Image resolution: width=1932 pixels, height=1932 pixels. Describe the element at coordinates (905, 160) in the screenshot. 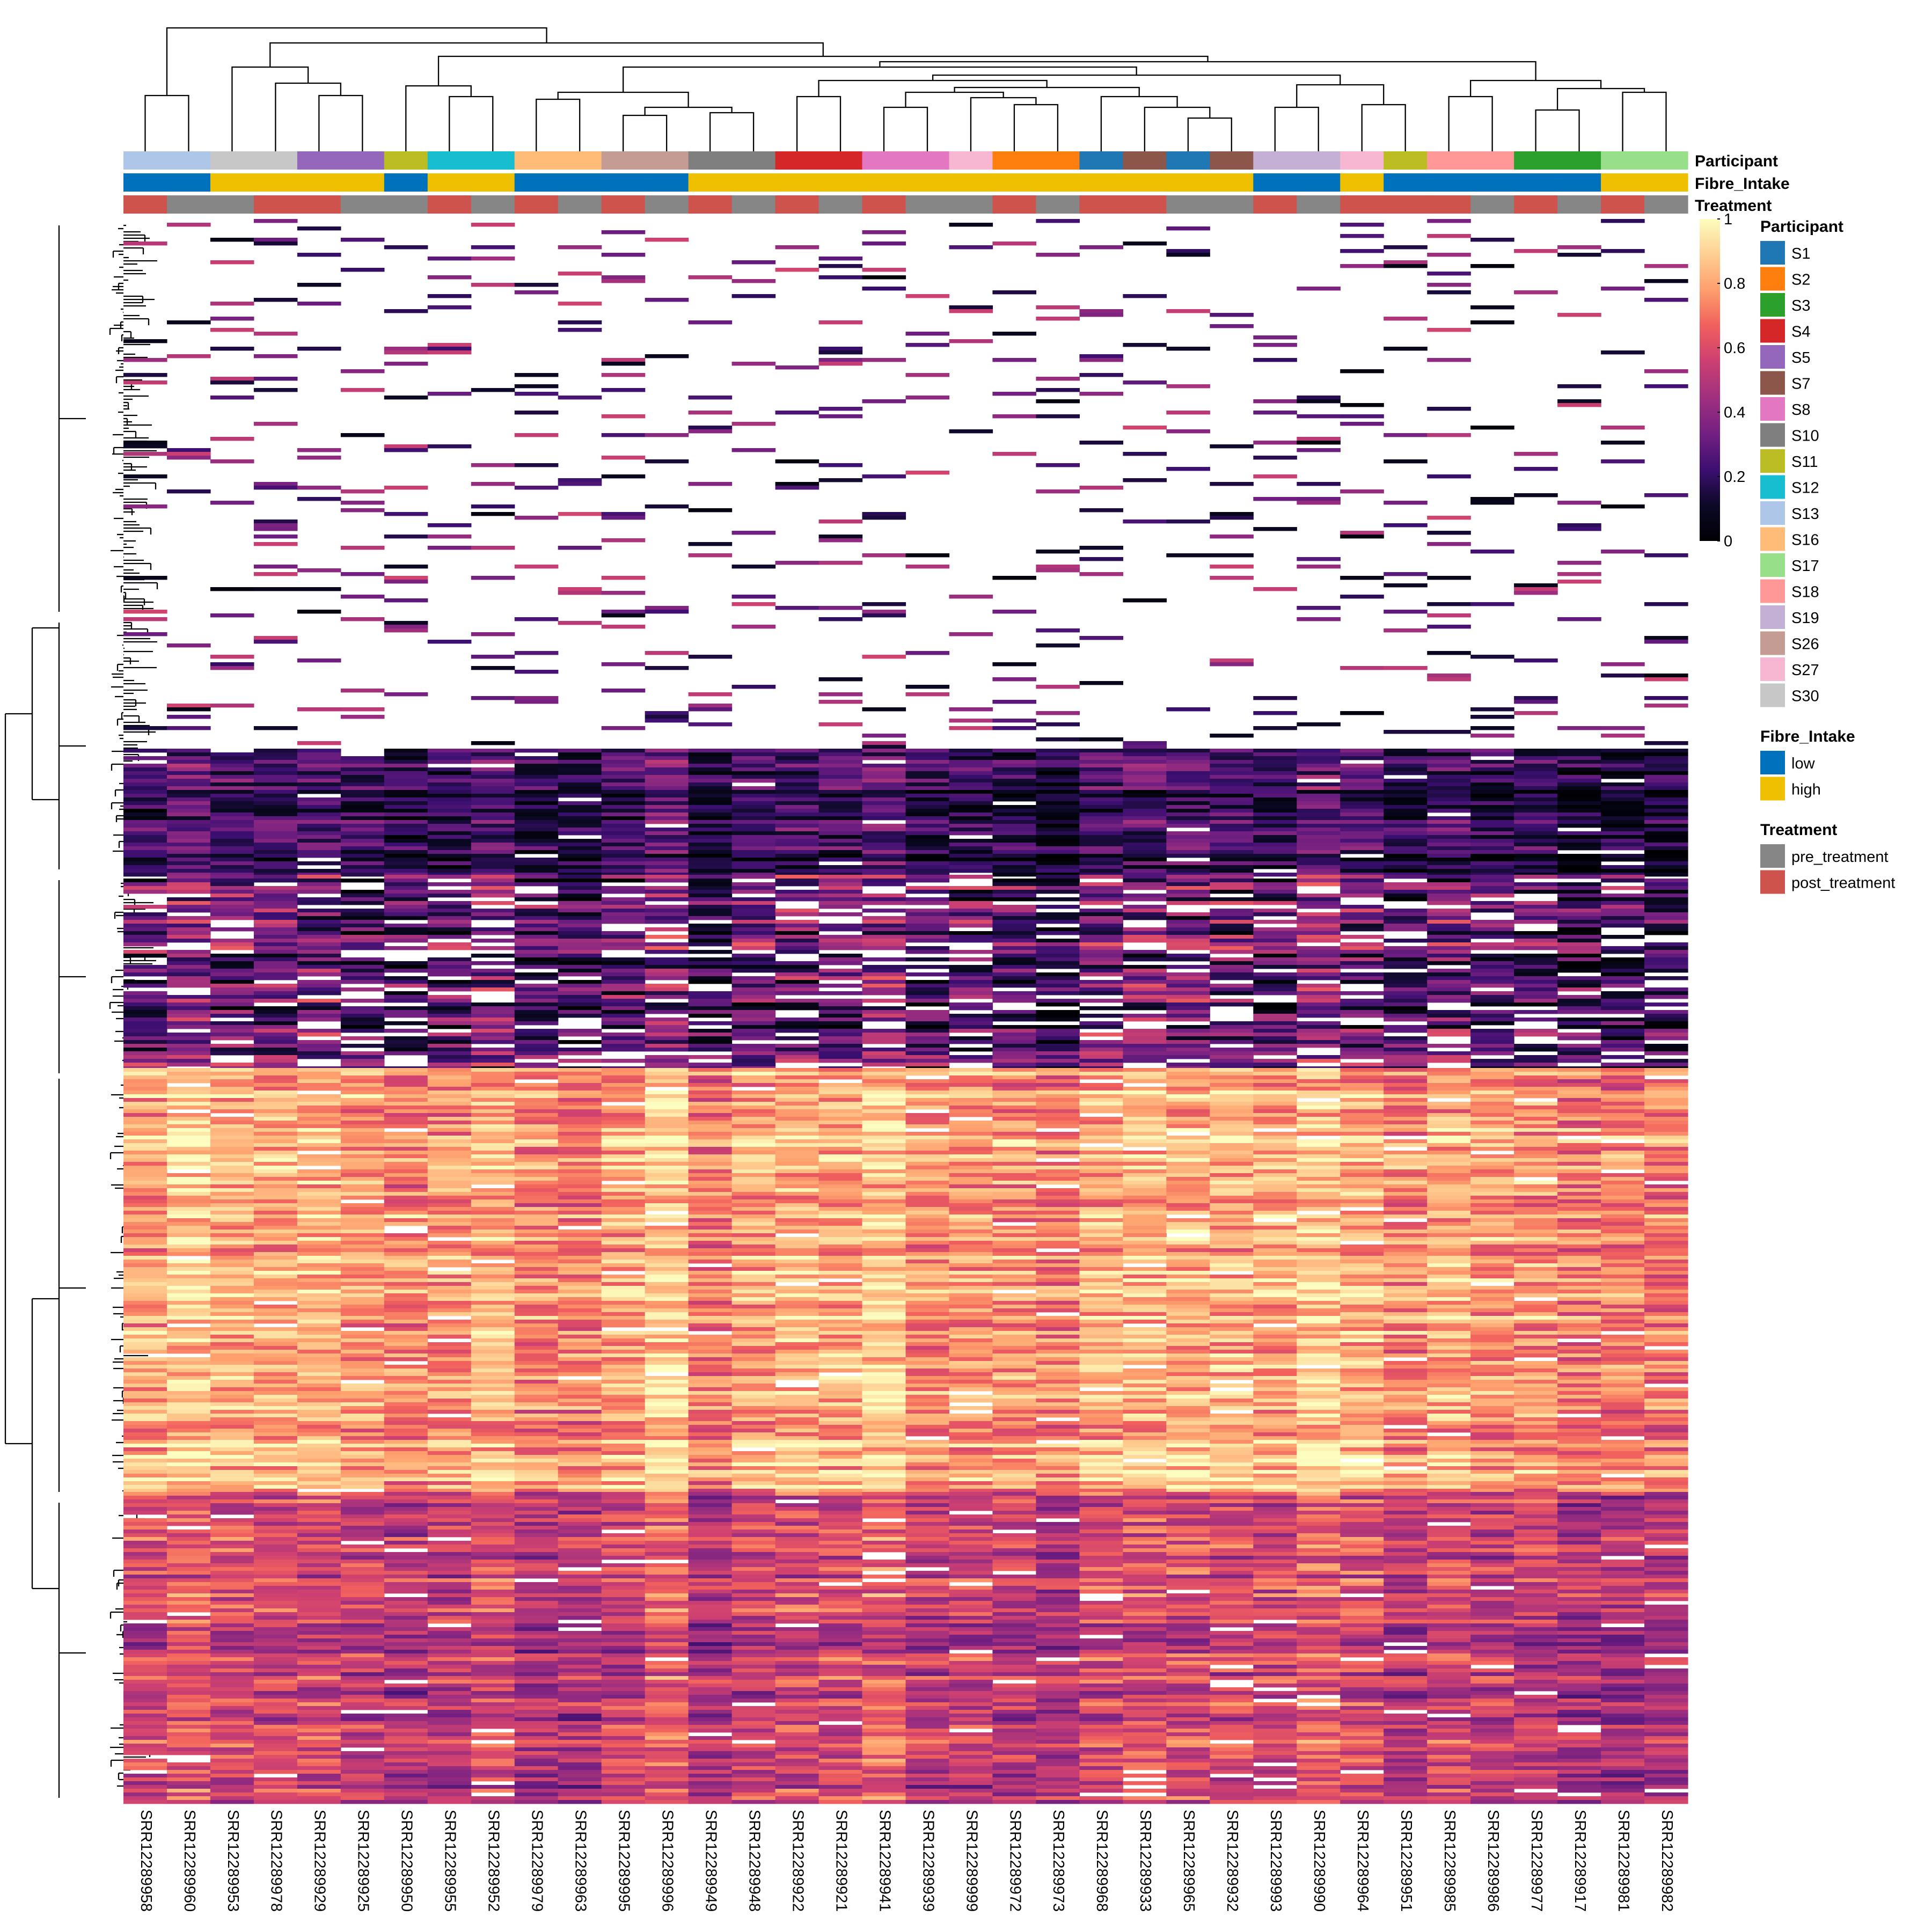

I see `participant-annotation-bar` at that location.